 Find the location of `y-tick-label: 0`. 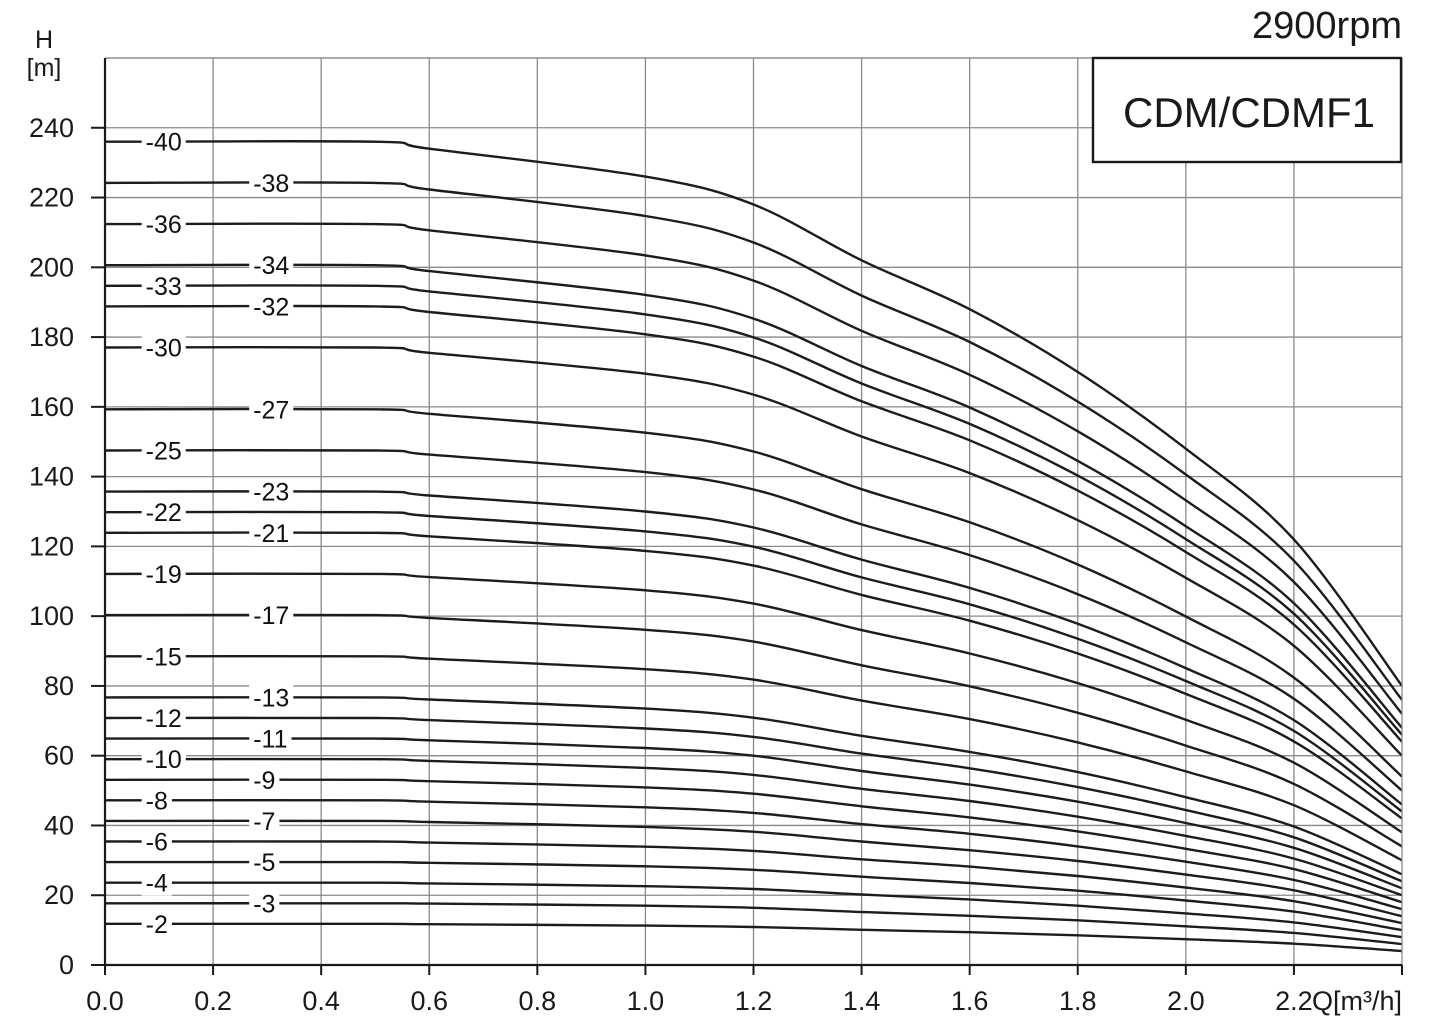

y-tick-label: 0 is located at coordinates (66, 965).